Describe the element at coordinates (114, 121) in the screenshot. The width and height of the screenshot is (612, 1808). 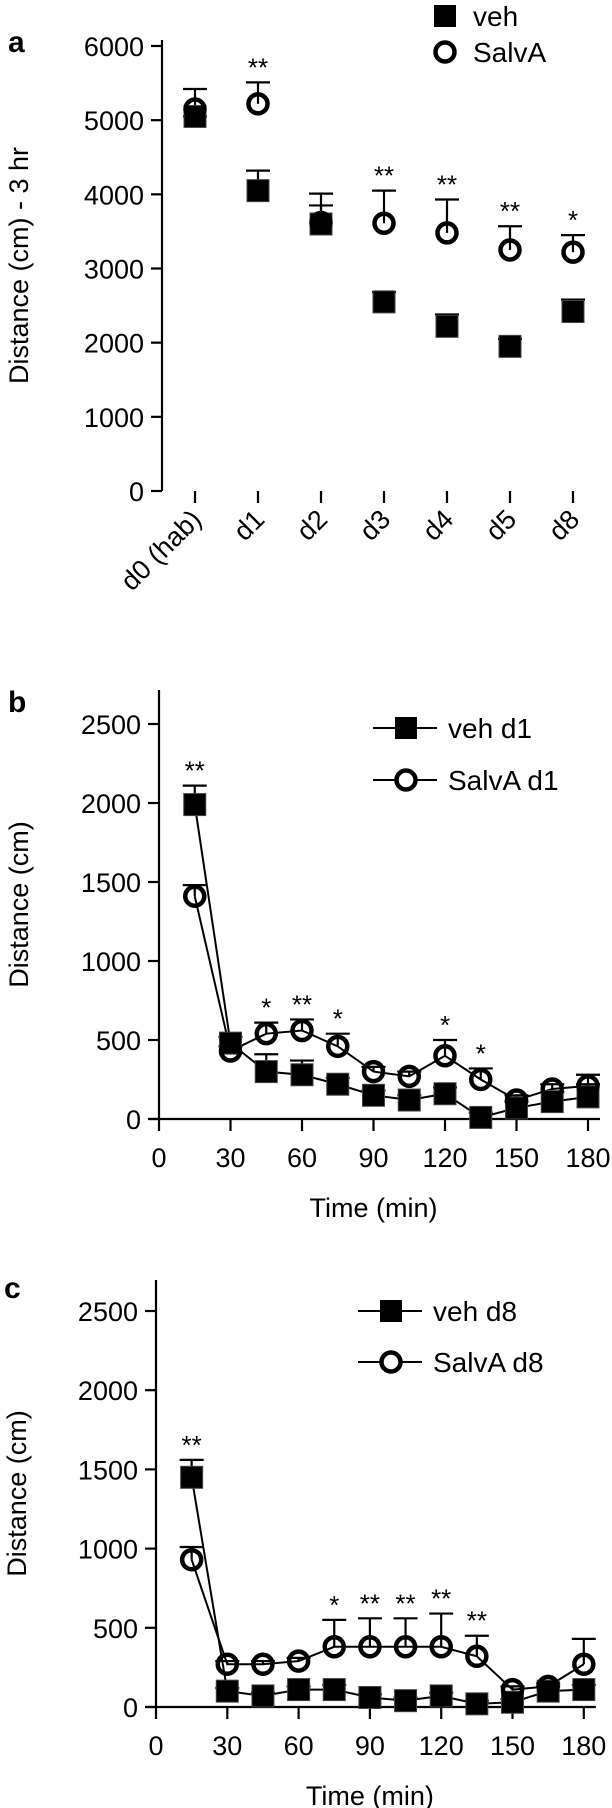
I see `y-tick-label: 5000` at that location.